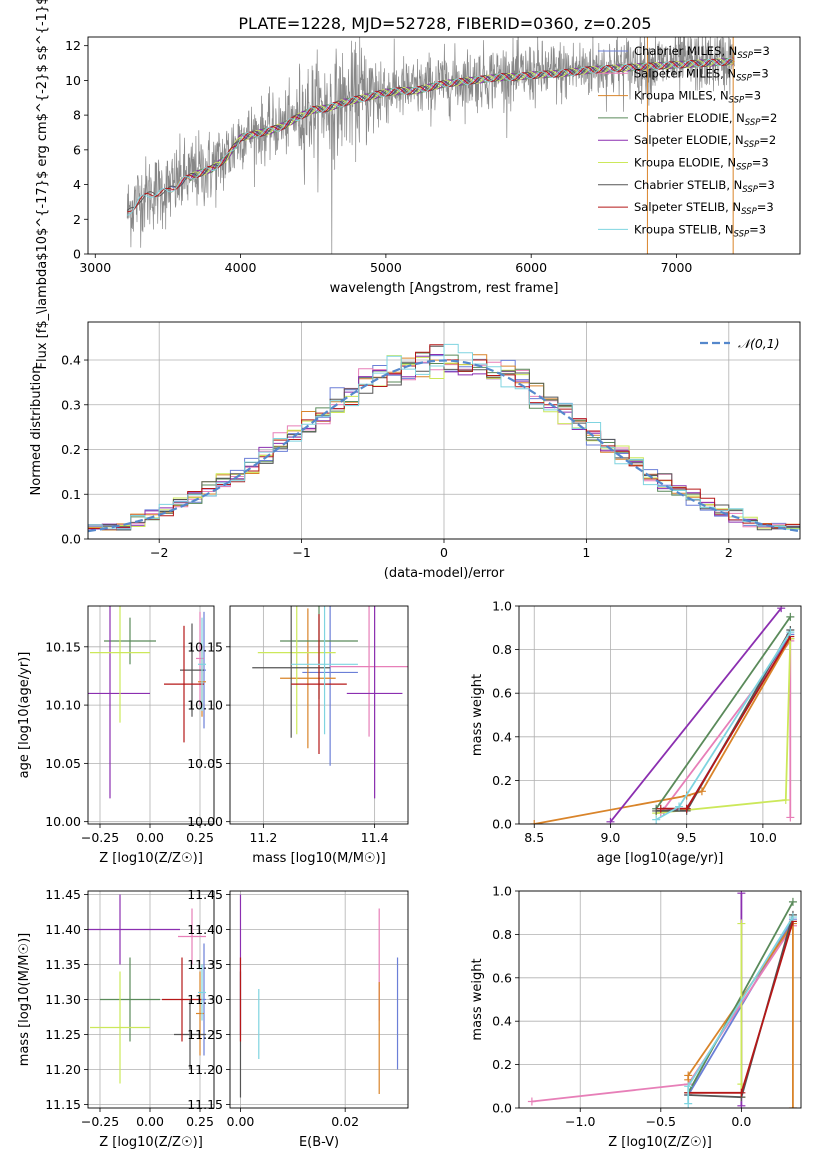 This screenshot has height=1170, width=819. I want to click on legend-label-kroupa-miles: Kroupa MILES, NSSP=3, so click(697, 97).